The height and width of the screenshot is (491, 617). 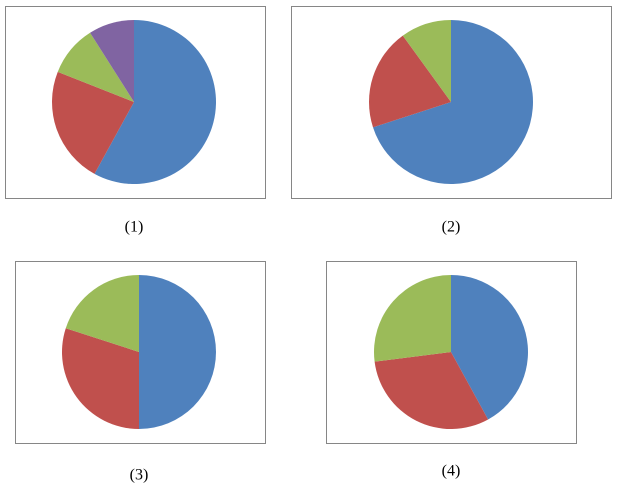 What do you see at coordinates (139, 475) in the screenshot?
I see `caption: (3)` at bounding box center [139, 475].